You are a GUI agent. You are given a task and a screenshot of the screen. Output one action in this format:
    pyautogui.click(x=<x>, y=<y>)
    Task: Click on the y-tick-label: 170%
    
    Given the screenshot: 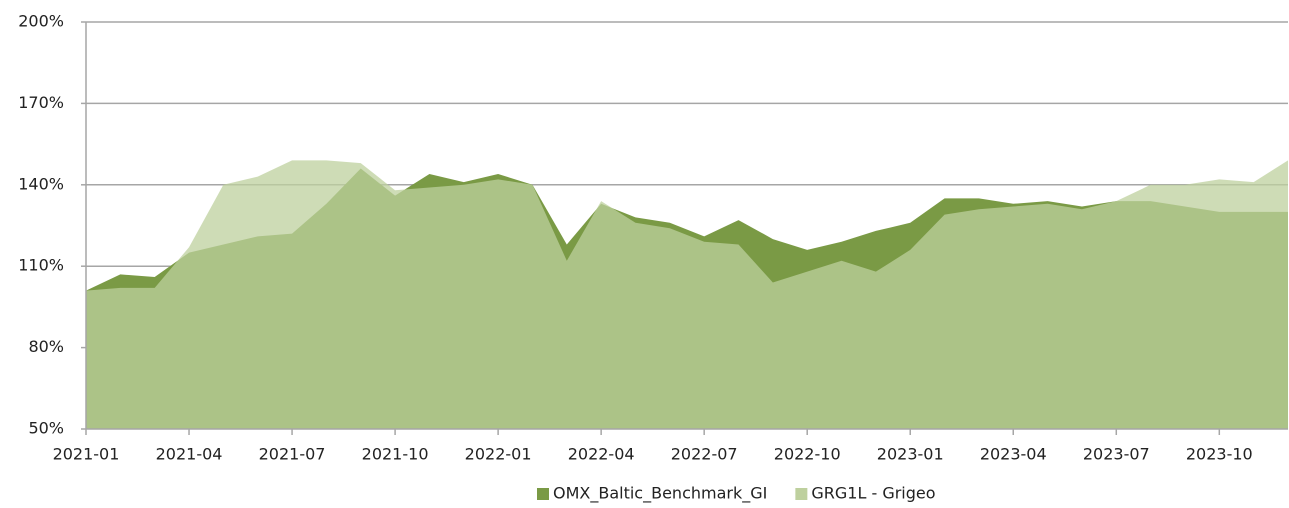 What is the action you would take?
    pyautogui.click(x=41, y=102)
    